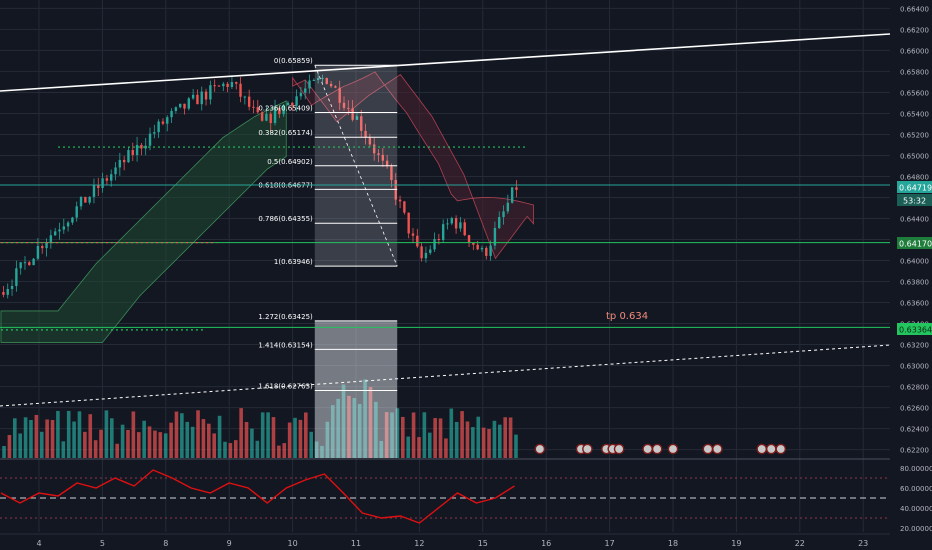 Image resolution: width=932 pixels, height=550 pixels. What do you see at coordinates (914, 409) in the screenshot?
I see `y-tick-label: 0.62600` at bounding box center [914, 409].